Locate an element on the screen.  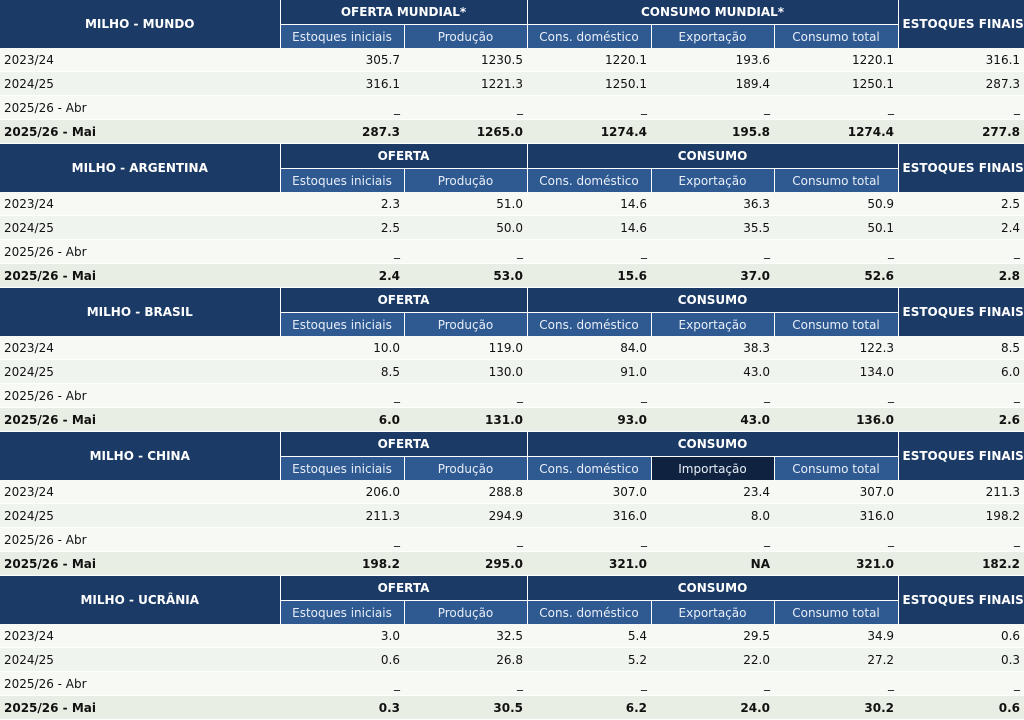
table-row: 2025/26 - Mai 198.2 295.0 321.0 NA 321.0 182.2 is located at coordinates (512, 563).